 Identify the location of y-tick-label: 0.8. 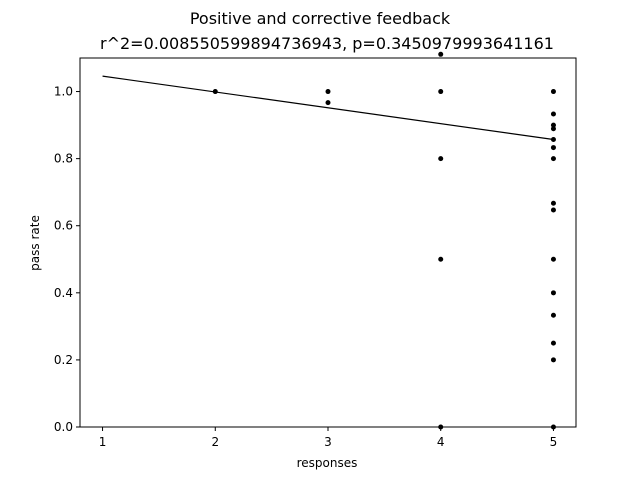
(63, 159).